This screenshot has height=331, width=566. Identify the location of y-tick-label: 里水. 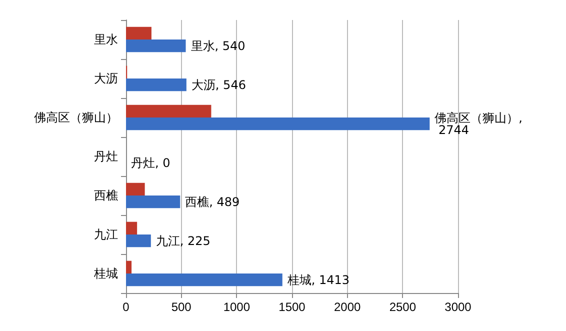
(106, 39).